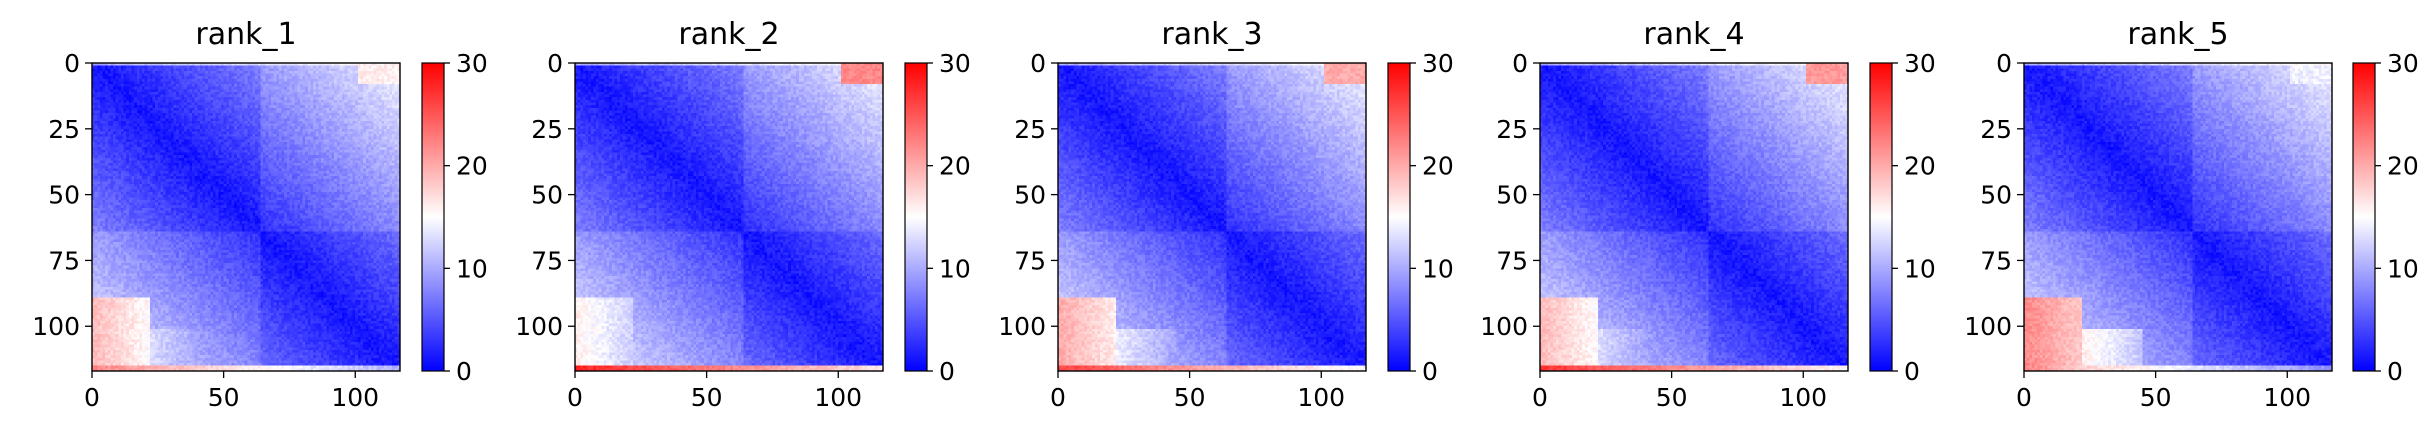  I want to click on subplot-title: rank_1, so click(245, 34).